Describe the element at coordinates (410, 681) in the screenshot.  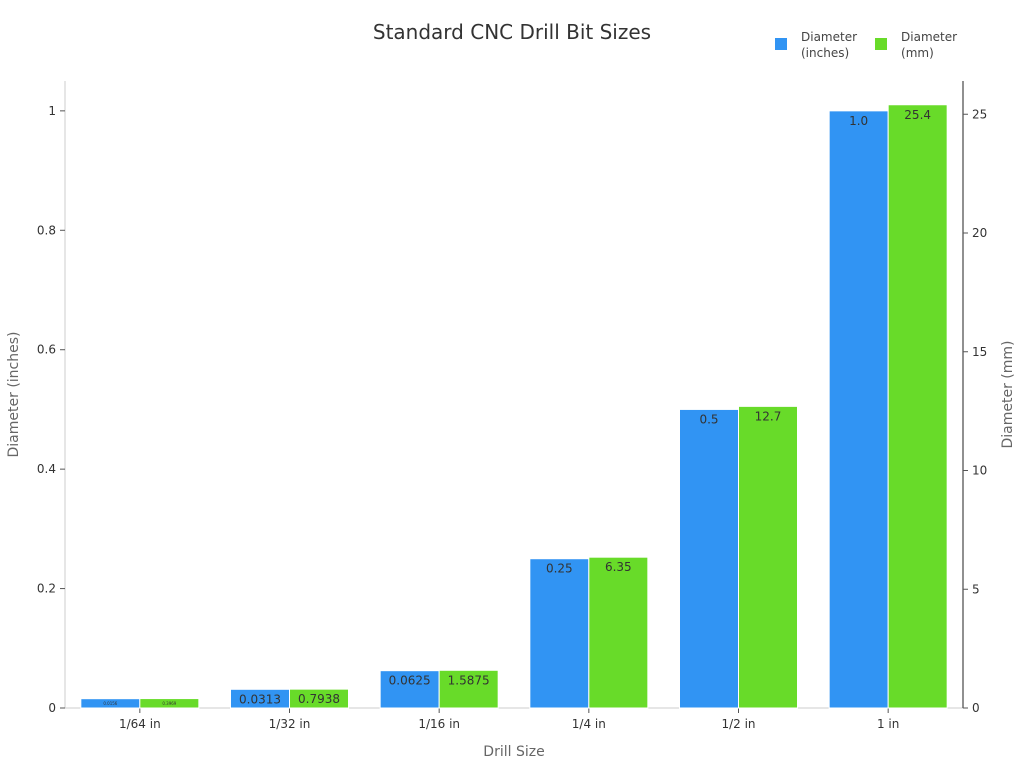
I see `bar-label-inches: 0.0625` at that location.